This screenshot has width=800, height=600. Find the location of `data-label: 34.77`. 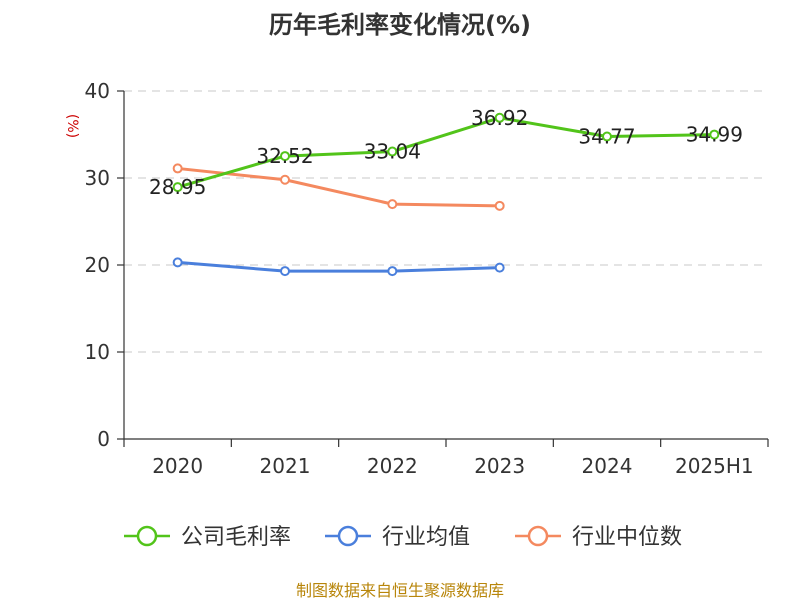

data-label: 34.77 is located at coordinates (606, 137).